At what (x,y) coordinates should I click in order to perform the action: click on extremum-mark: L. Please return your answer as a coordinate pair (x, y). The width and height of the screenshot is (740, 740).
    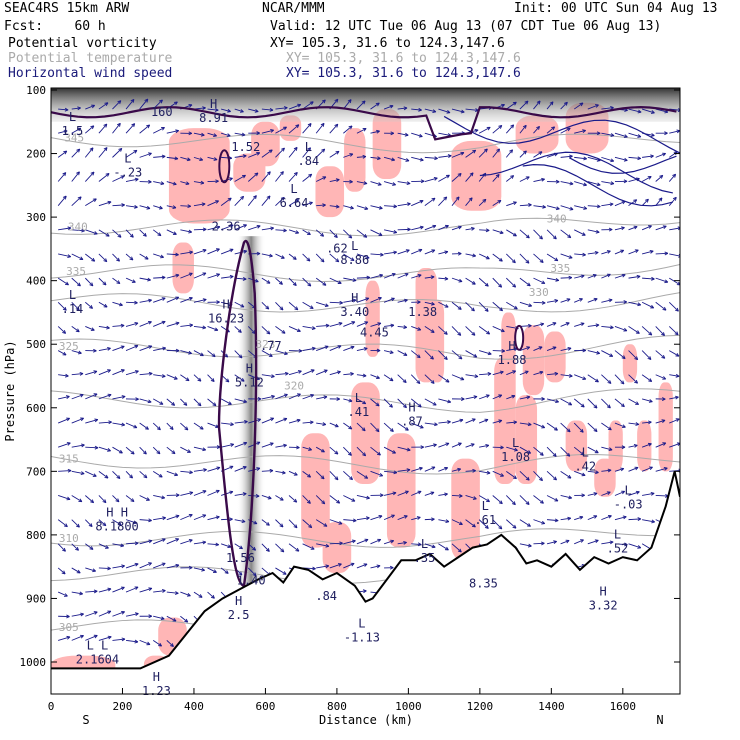
    Looking at the image, I should click on (628, 491).